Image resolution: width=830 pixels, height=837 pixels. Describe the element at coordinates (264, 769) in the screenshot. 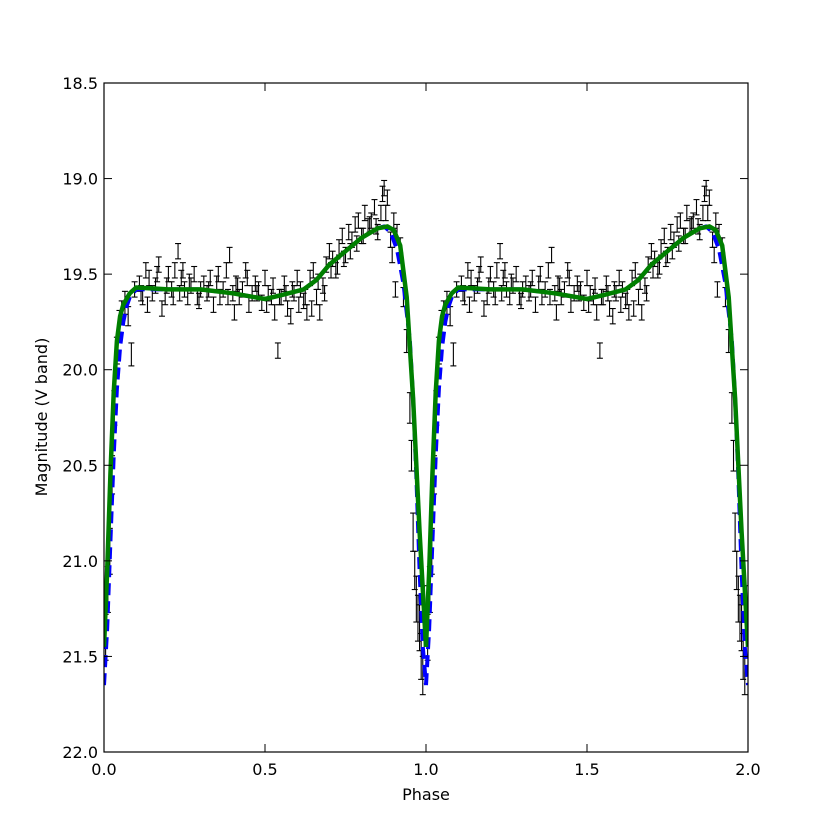

I see `x-tick-label: 0.5` at that location.